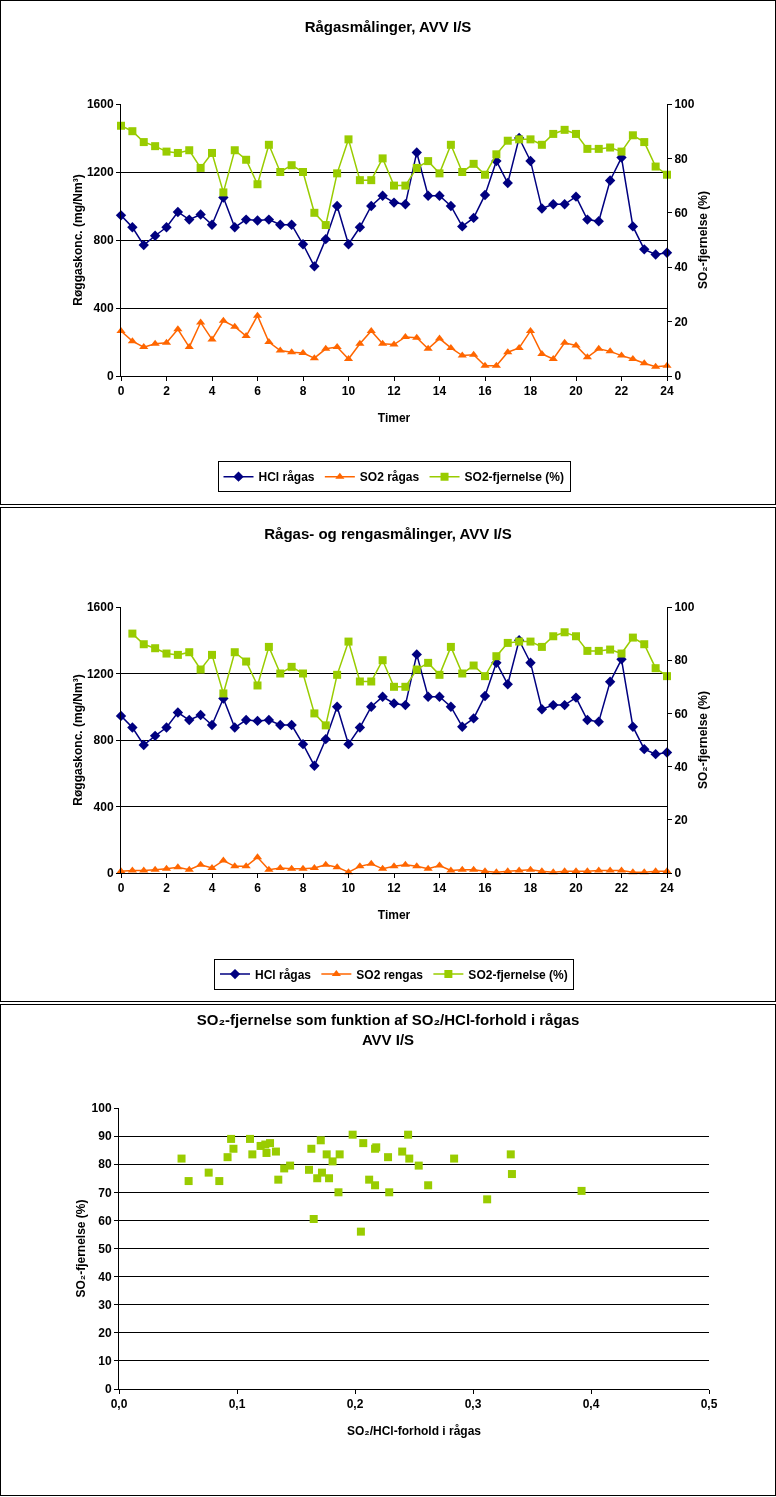 This screenshot has height=1497, width=776. What do you see at coordinates (684, 104) in the screenshot?
I see `y2-tick-label: 100` at bounding box center [684, 104].